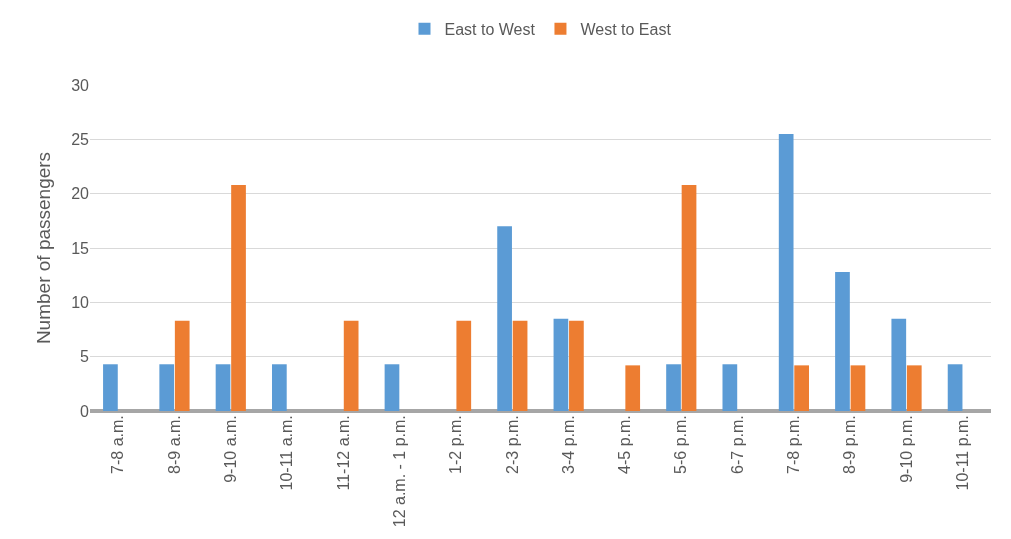  Describe the element at coordinates (85, 411) in the screenshot. I see `y-tick-label: 0` at that location.